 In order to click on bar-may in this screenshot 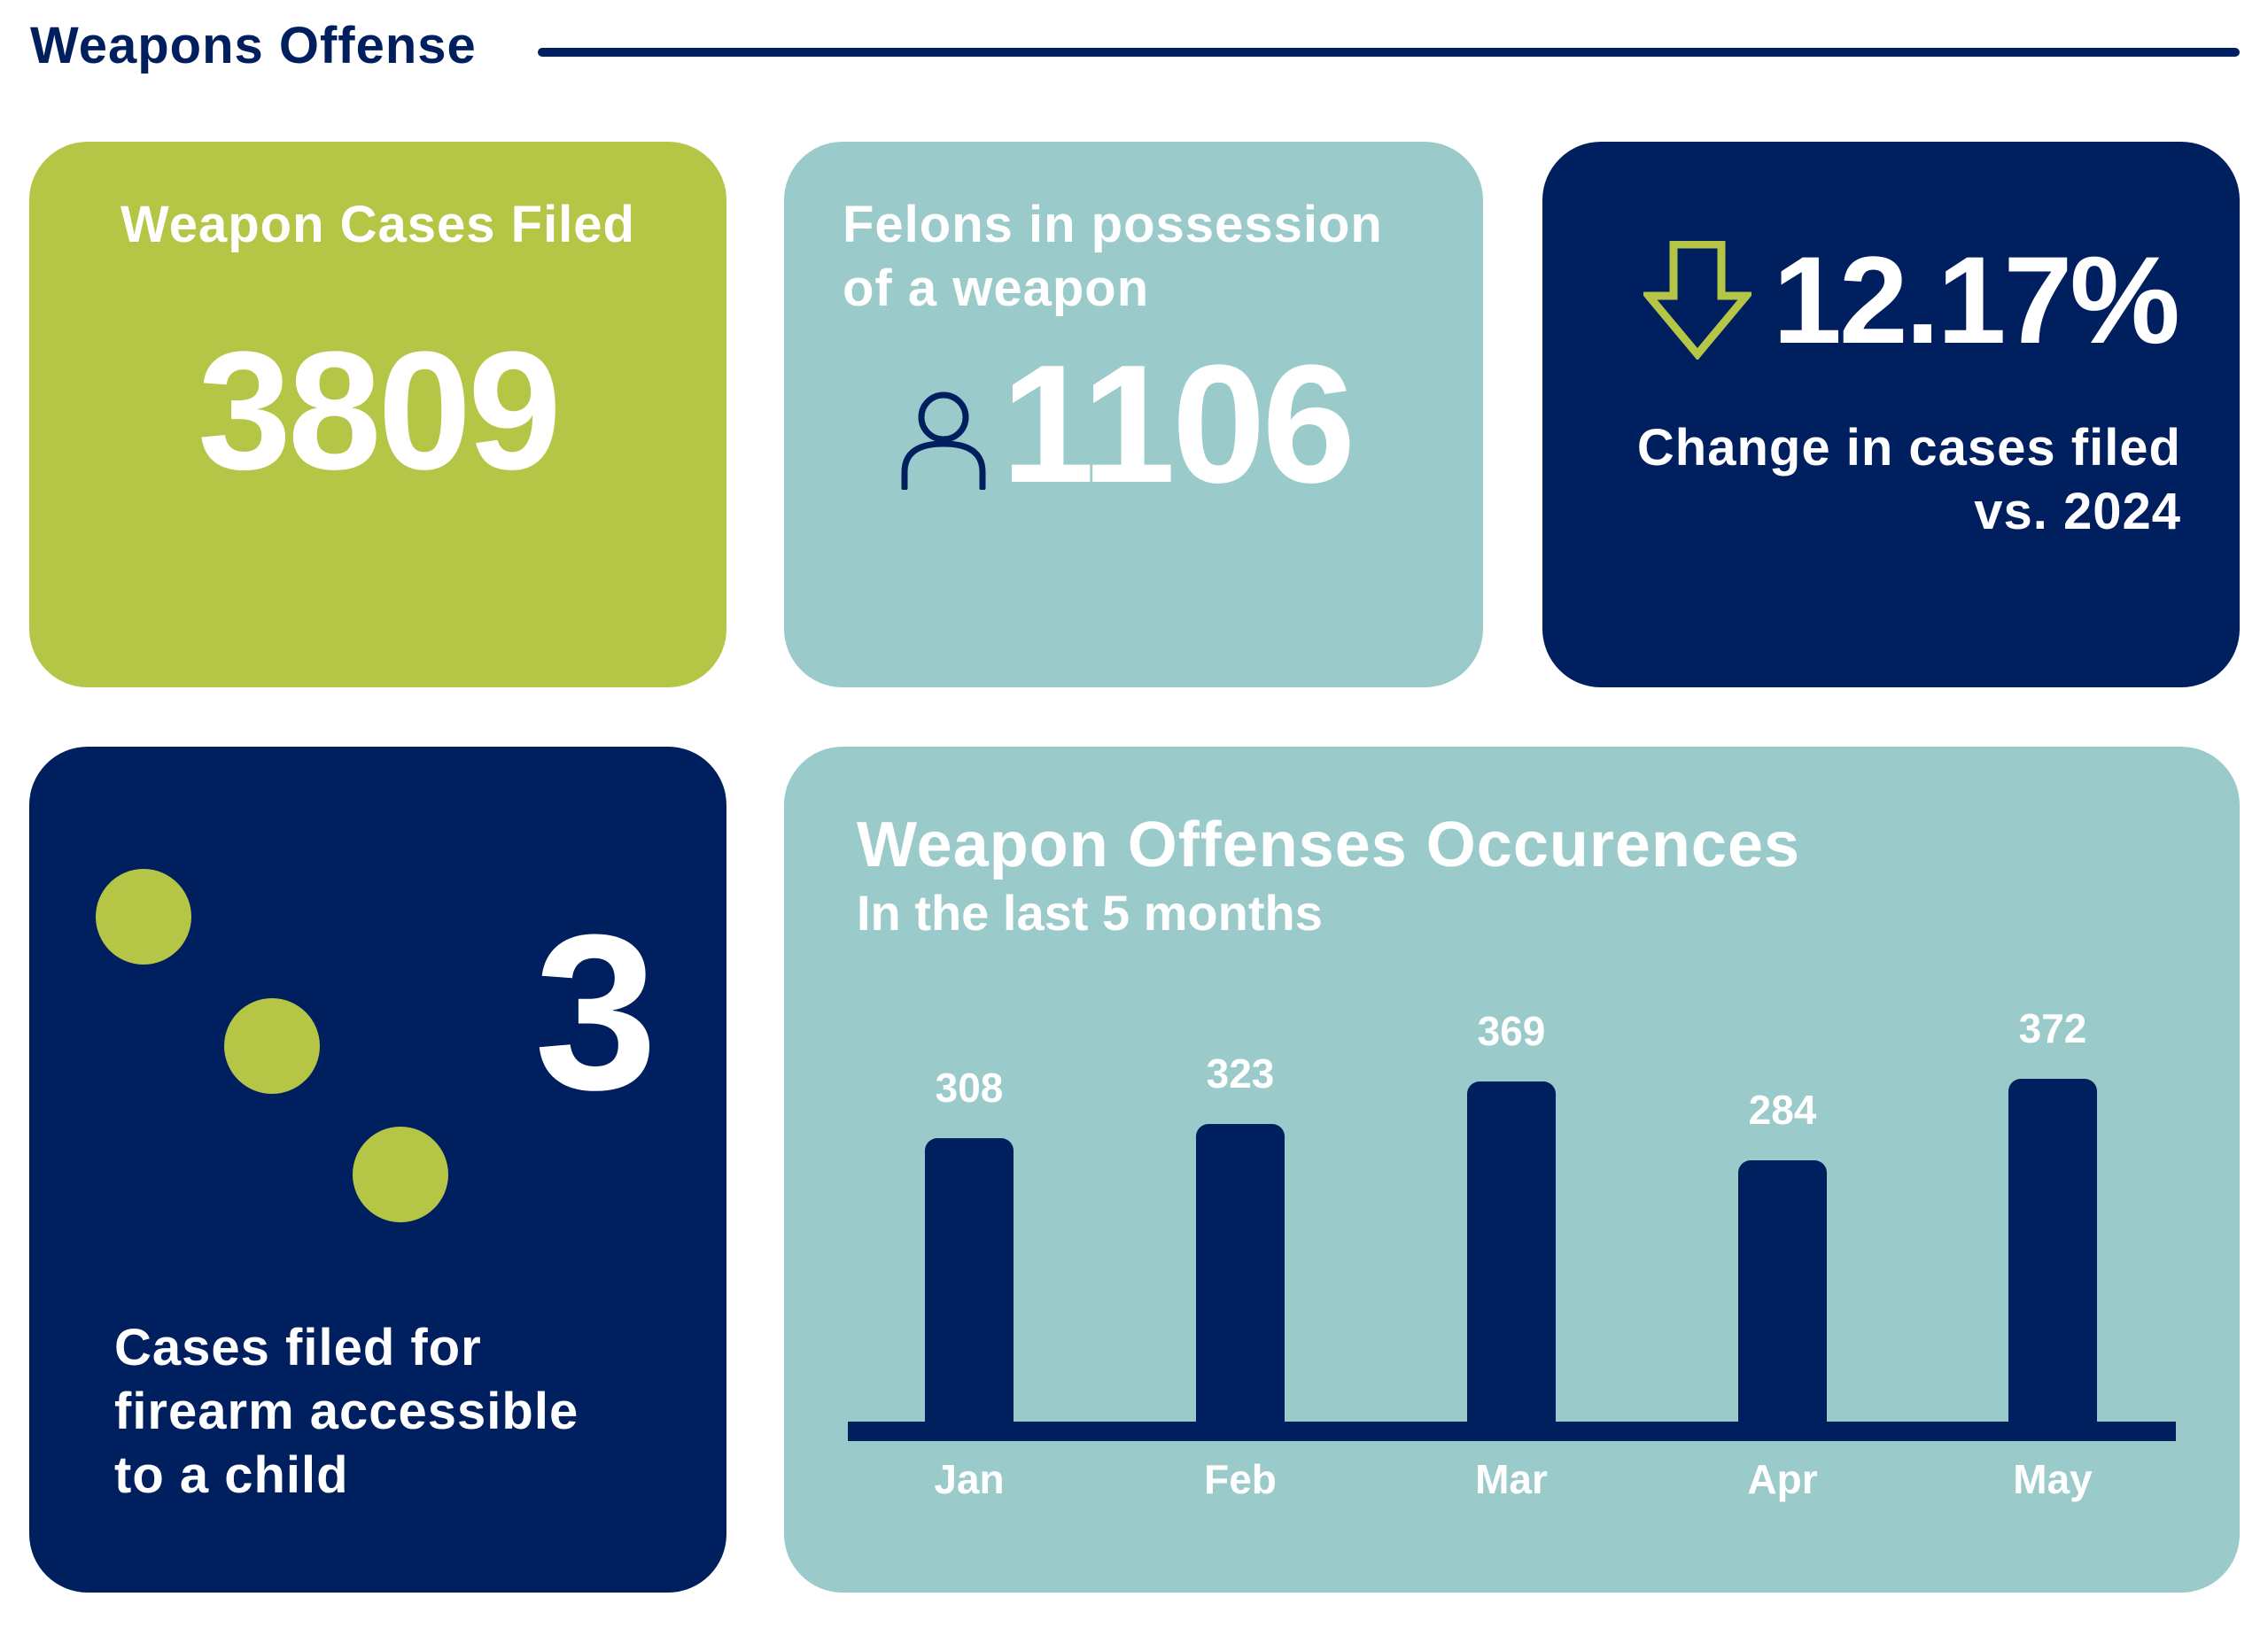, I will do `click(2052, 1250)`.